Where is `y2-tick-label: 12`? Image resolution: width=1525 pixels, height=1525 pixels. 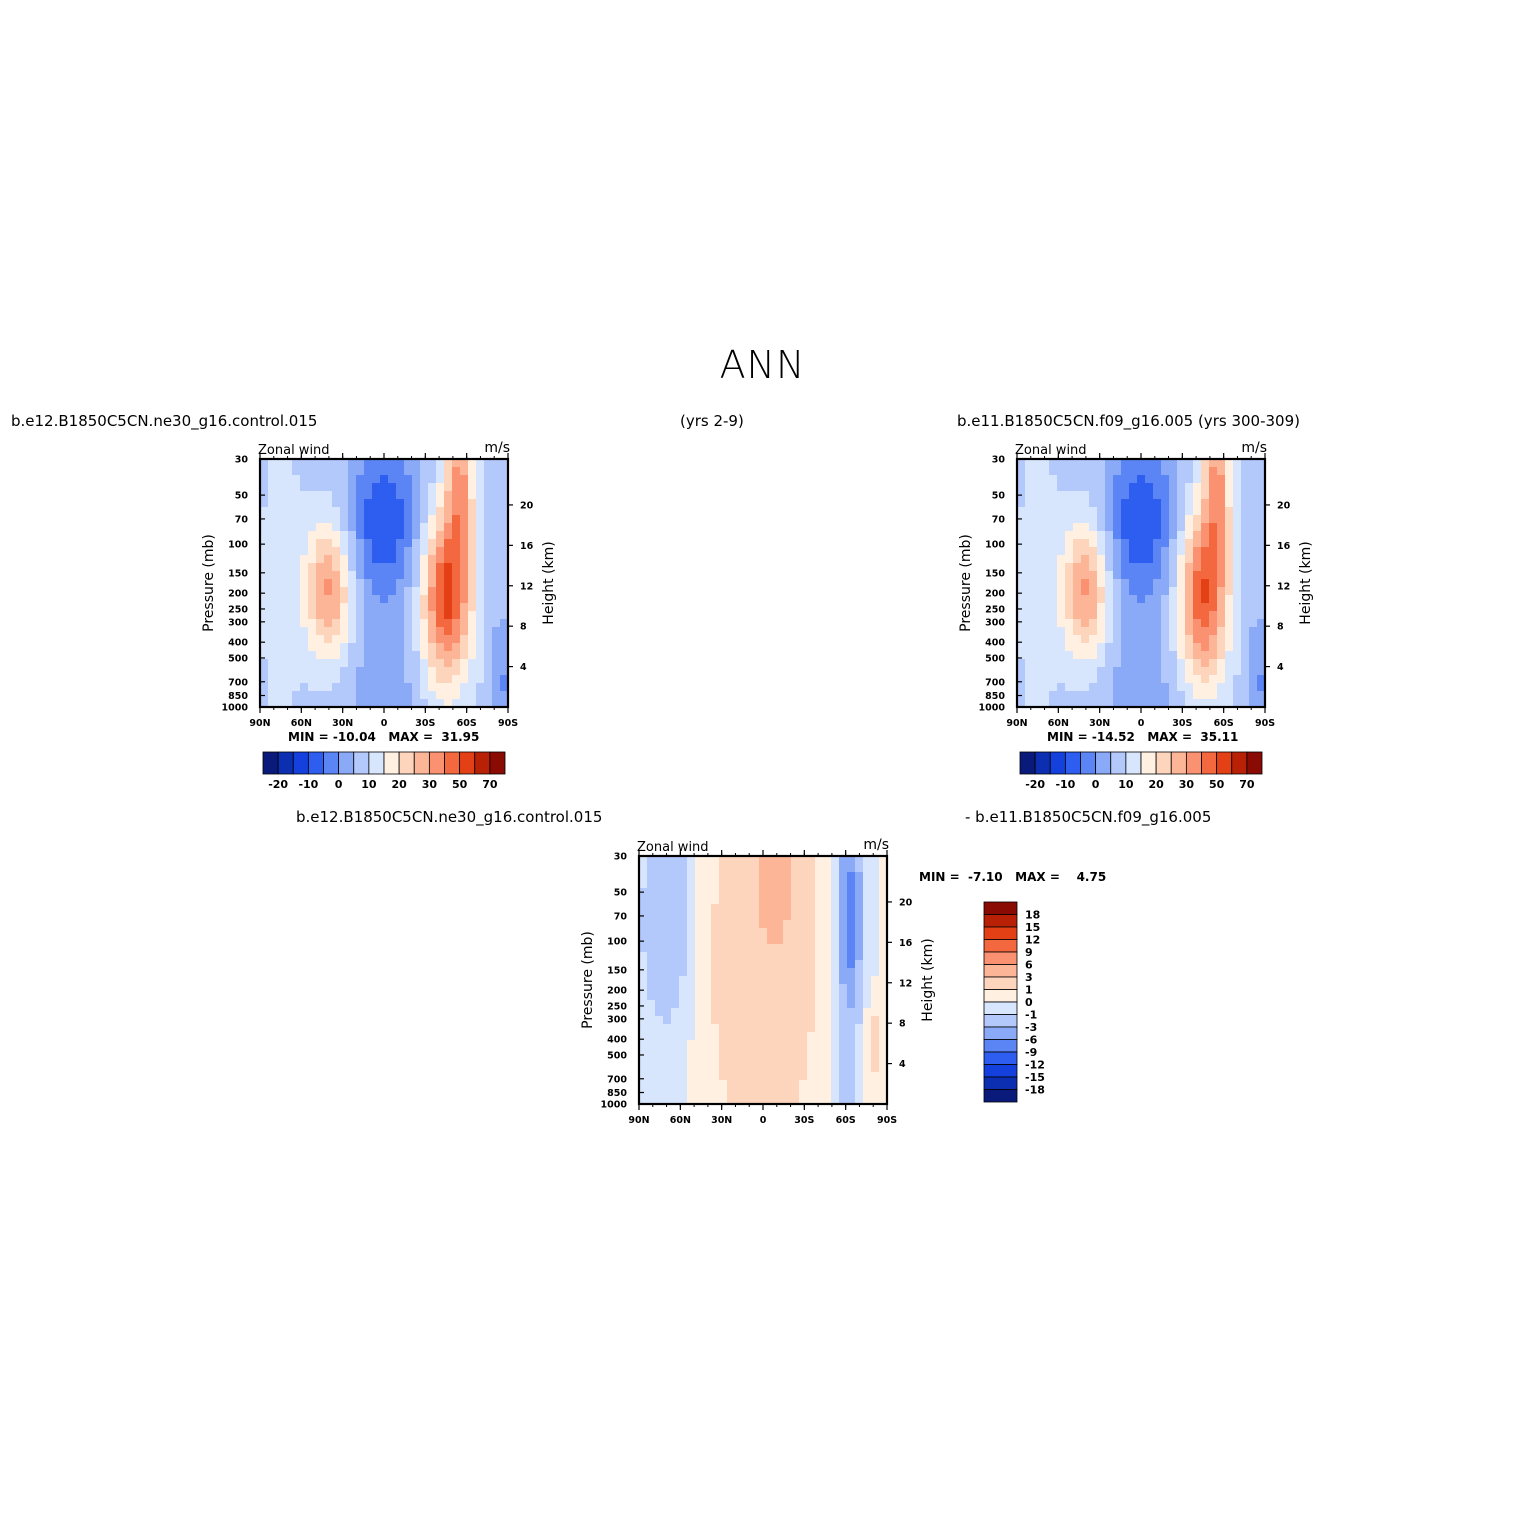 y2-tick-label: 12 is located at coordinates (1283, 586).